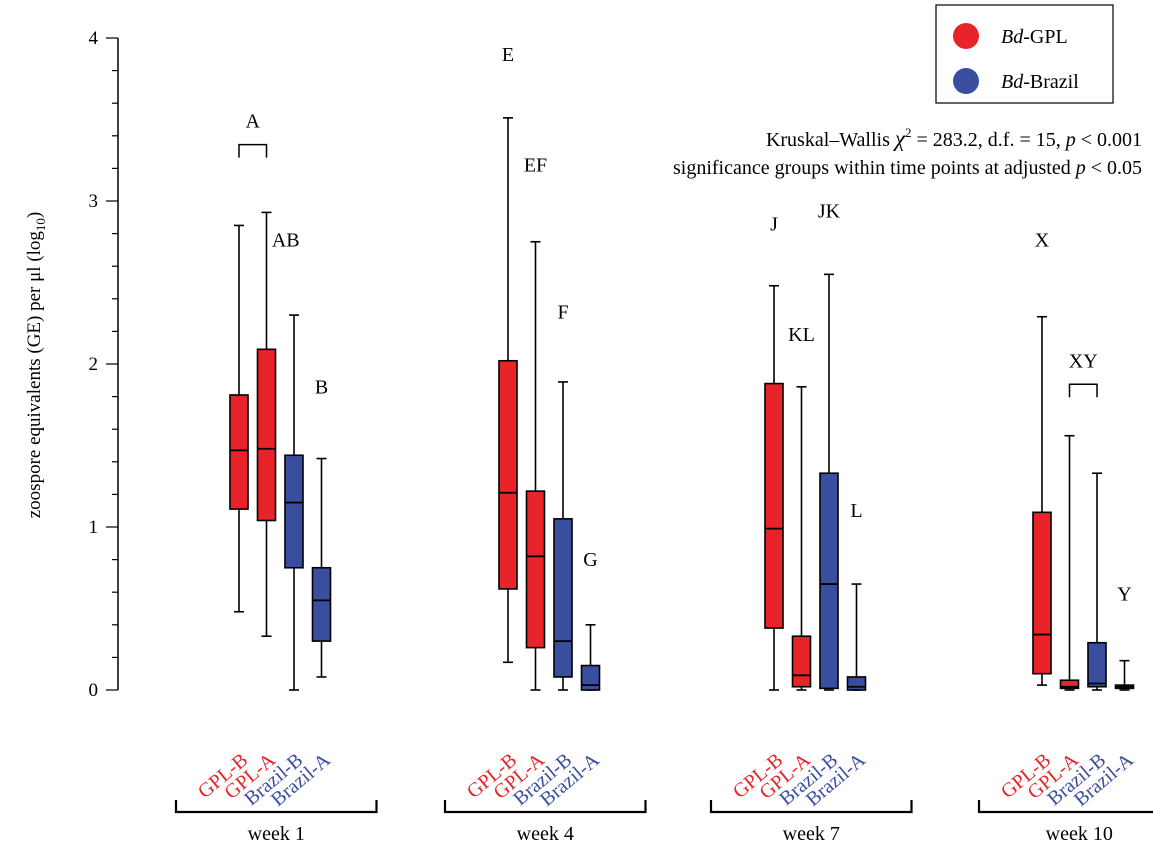 Image resolution: width=1153 pixels, height=852 pixels. I want to click on significance-letter: X, so click(1042, 241).